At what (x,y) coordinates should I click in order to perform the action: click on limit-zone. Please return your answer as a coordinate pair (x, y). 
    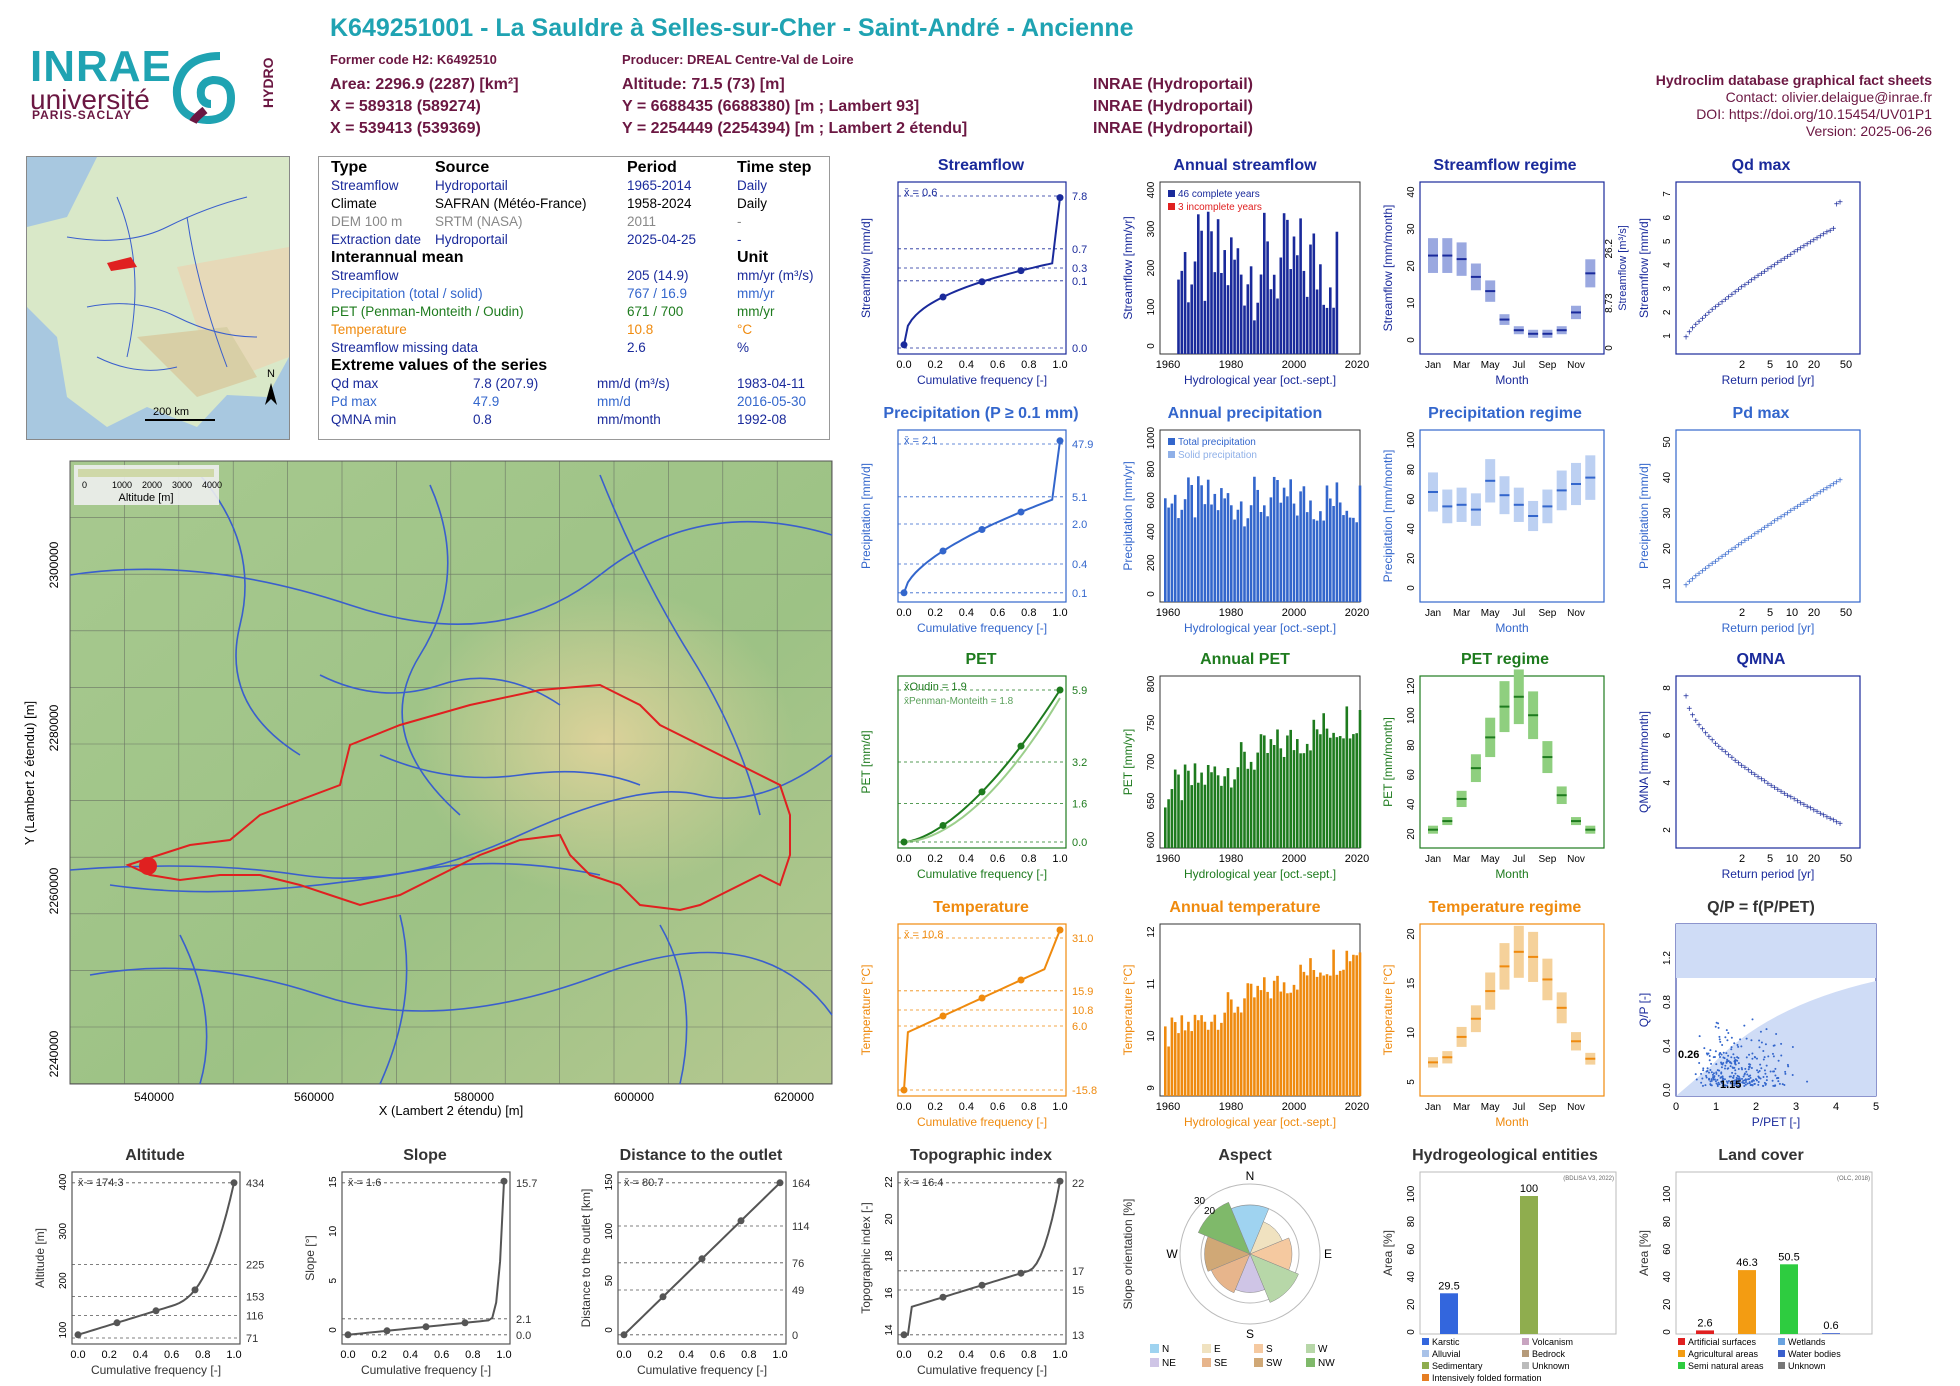
    Looking at the image, I should click on (1776, 951).